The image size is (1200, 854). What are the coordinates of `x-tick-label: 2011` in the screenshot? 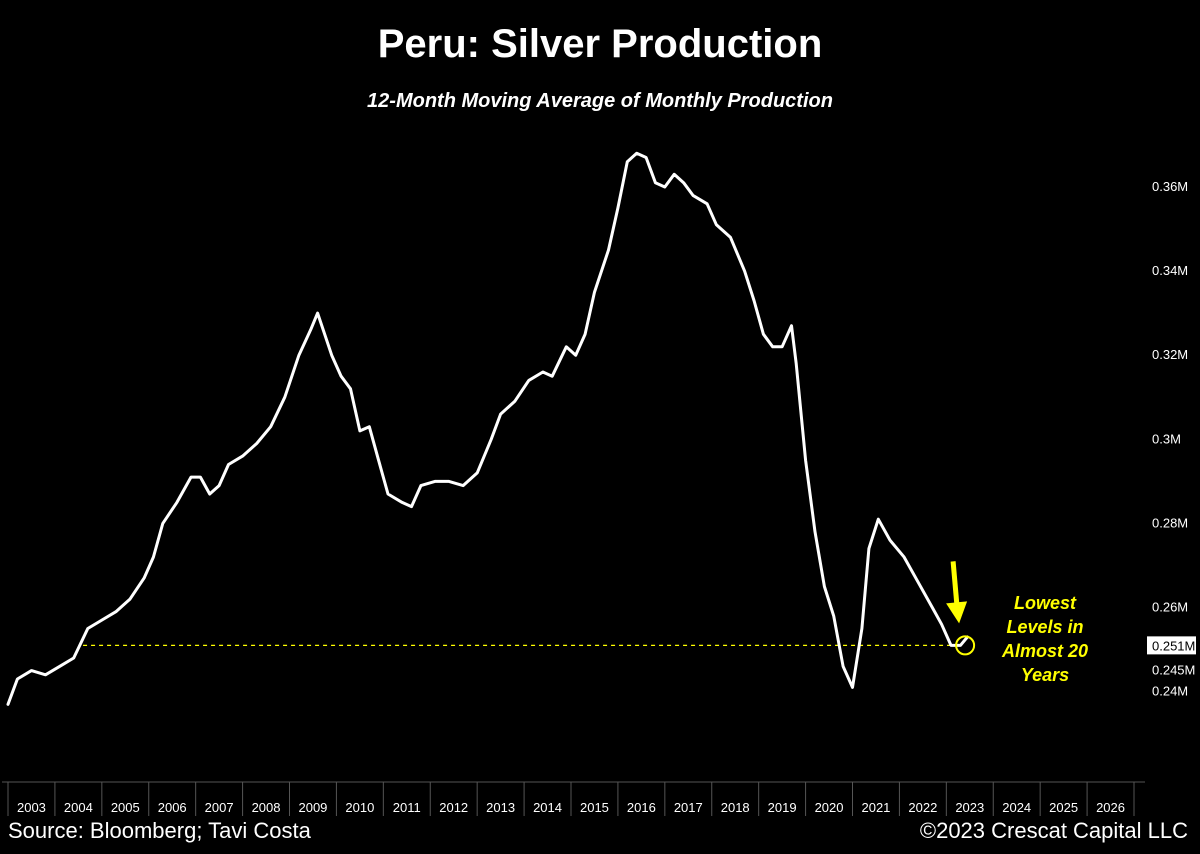 It's located at (407, 807).